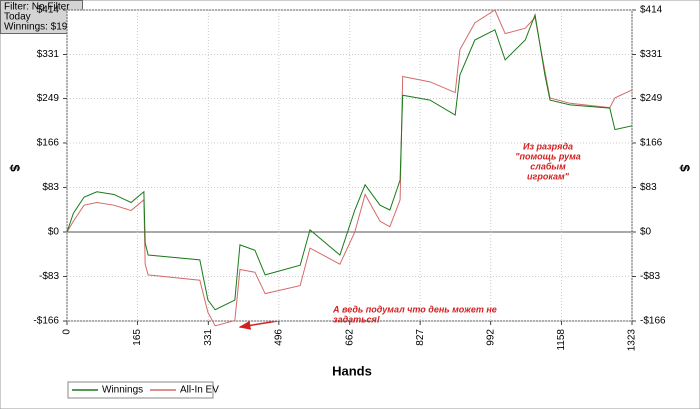  What do you see at coordinates (632, 340) in the screenshot?
I see `x-tick-label: 1323` at bounding box center [632, 340].